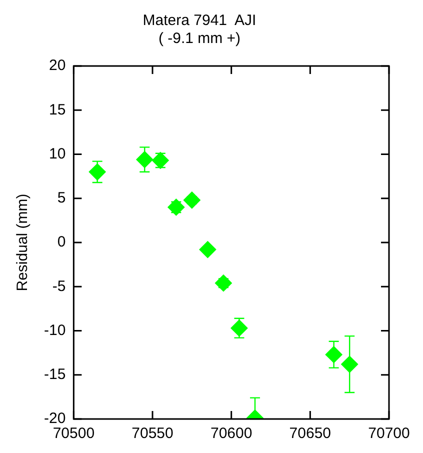  I want to click on y-tick-label: -20, so click(55, 419).